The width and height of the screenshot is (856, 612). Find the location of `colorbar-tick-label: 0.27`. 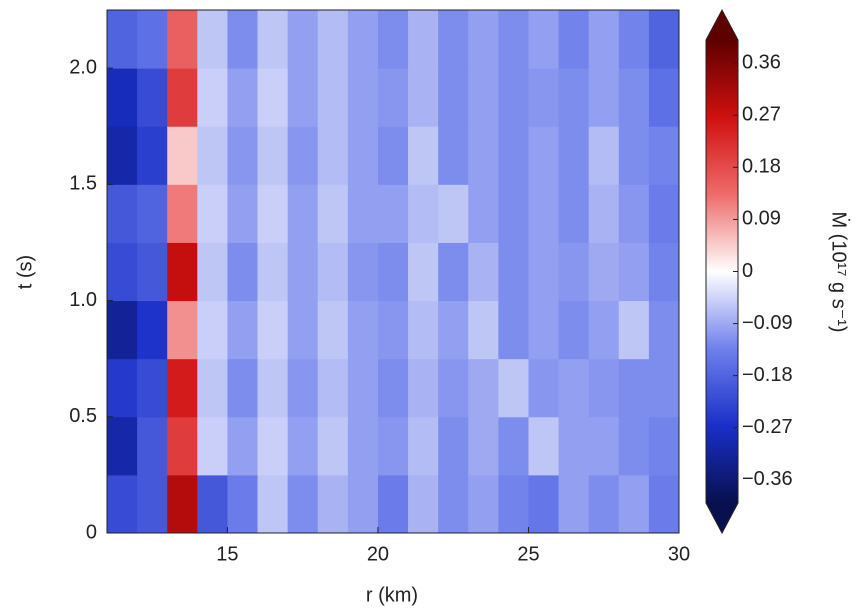

colorbar-tick-label: 0.27 is located at coordinates (761, 115).